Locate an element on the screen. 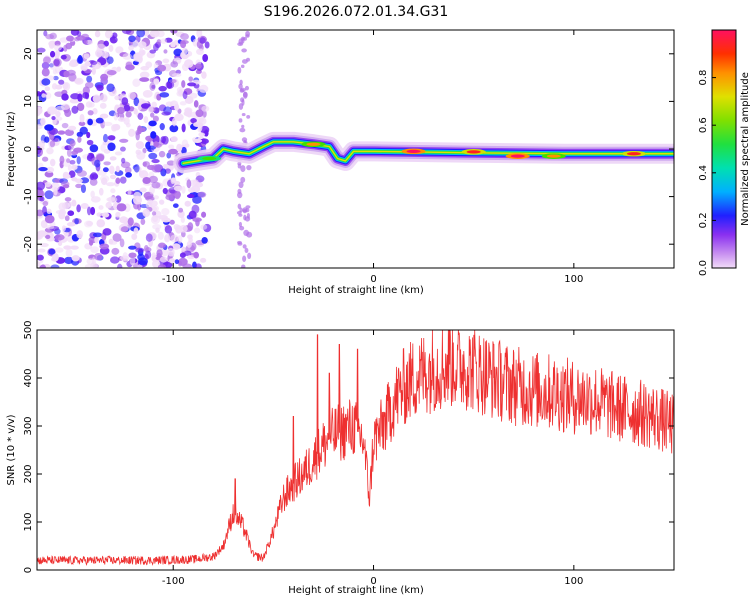 Image resolution: width=750 pixels, height=600 pixels. spectrogram-ytick-label: 0 is located at coordinates (28, 149).